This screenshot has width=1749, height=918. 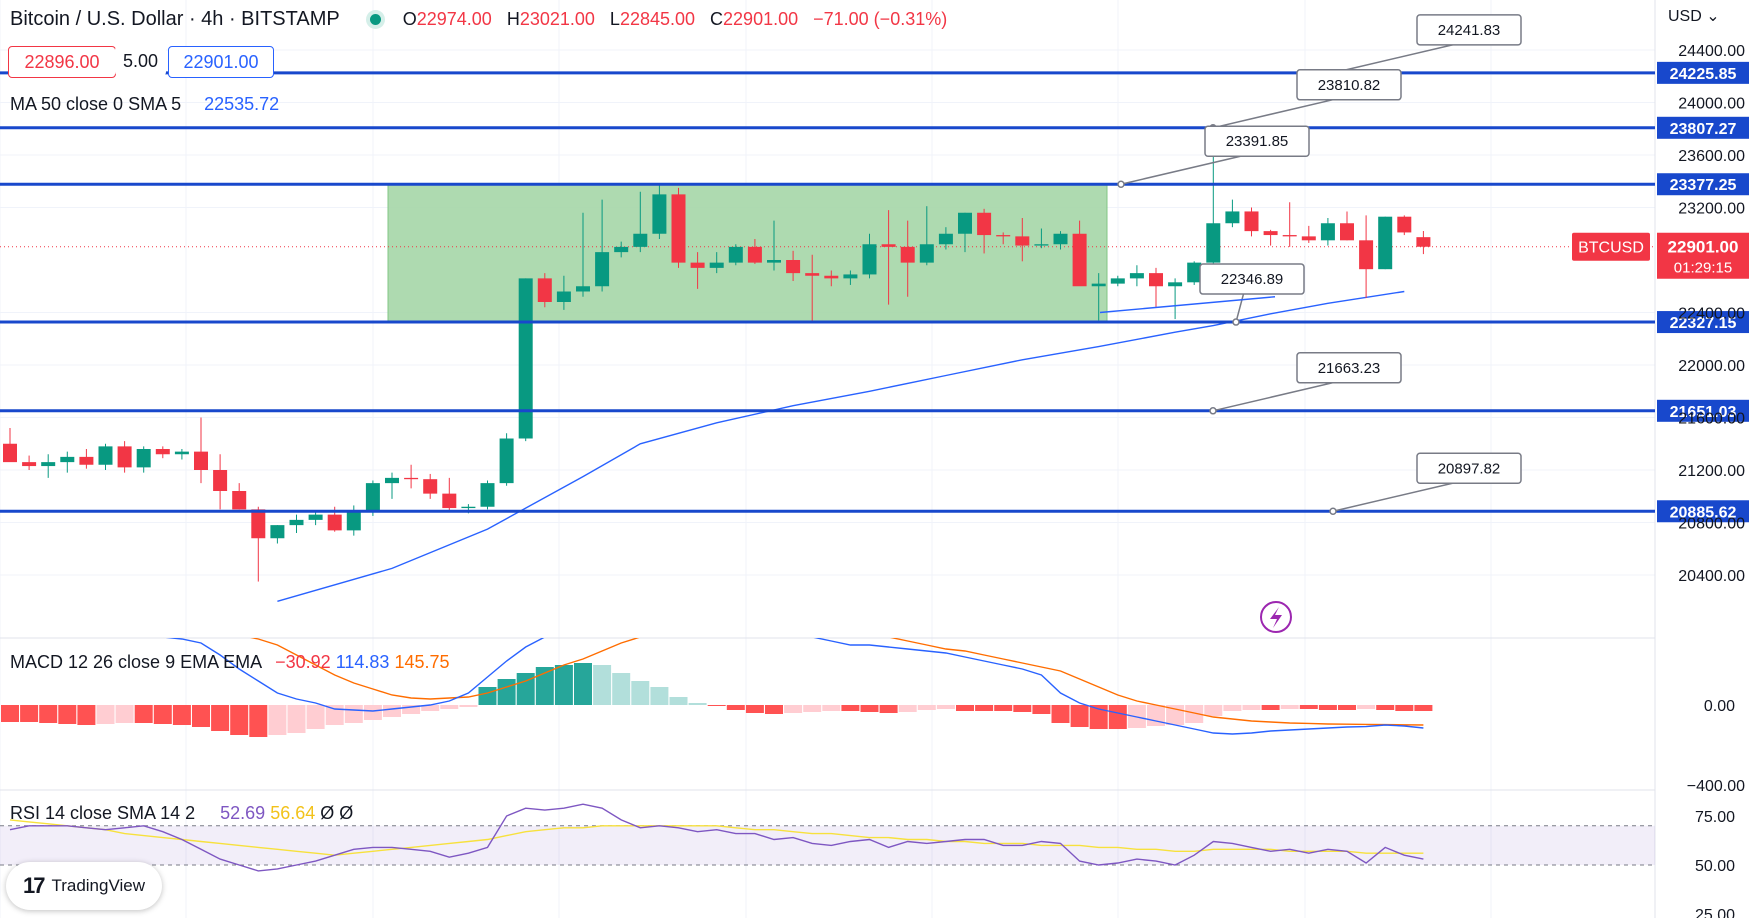 What do you see at coordinates (181, 813) in the screenshot?
I see `rsi-legend: RSI 14 close SMA 14 2 52.69 56.64 Ø Ø` at bounding box center [181, 813].